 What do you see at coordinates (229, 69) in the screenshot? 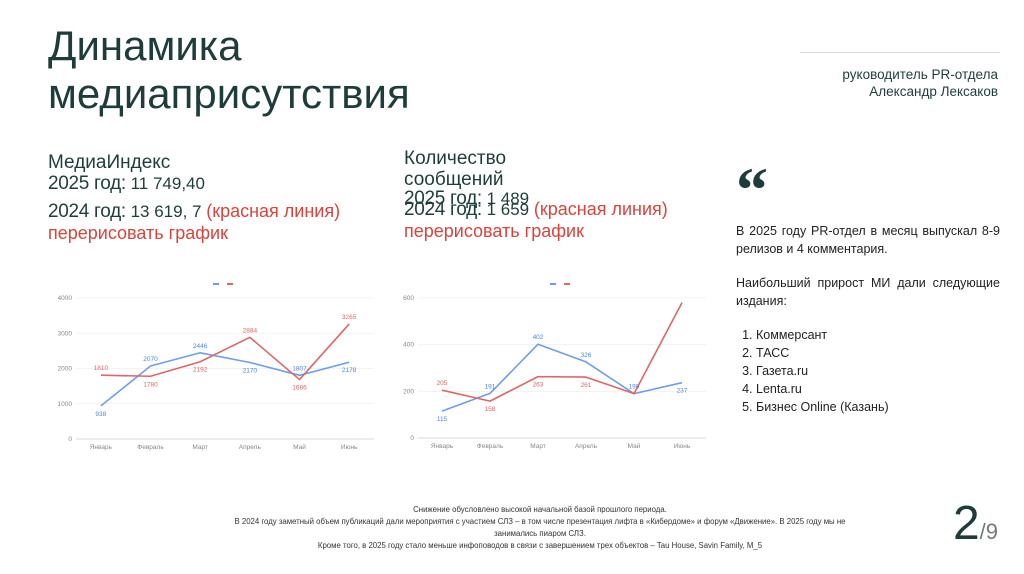
I see `page-title: Динамика медиаприсутствия` at bounding box center [229, 69].